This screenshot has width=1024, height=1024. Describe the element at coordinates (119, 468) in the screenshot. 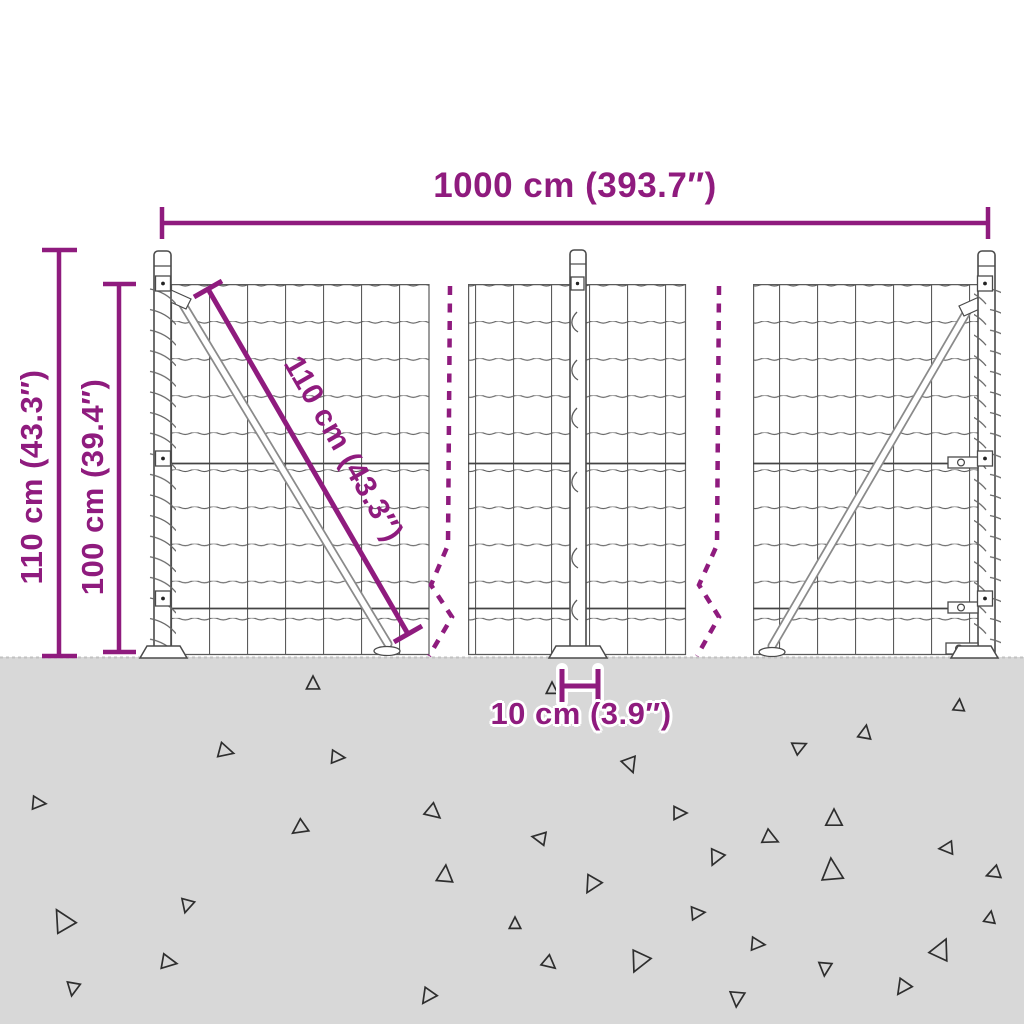

I see `dim-mesh-height` at that location.